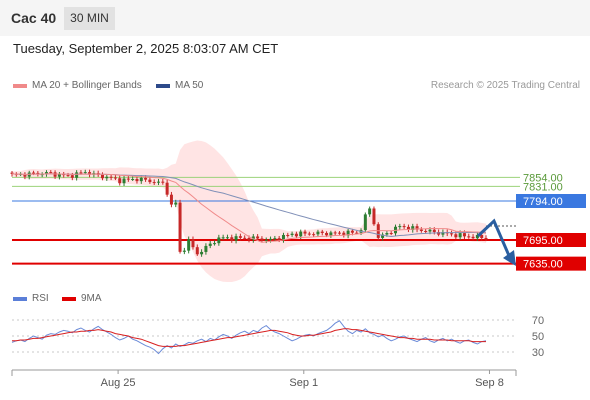  I want to click on x-tick-label-0: Aug 25, so click(118, 383).